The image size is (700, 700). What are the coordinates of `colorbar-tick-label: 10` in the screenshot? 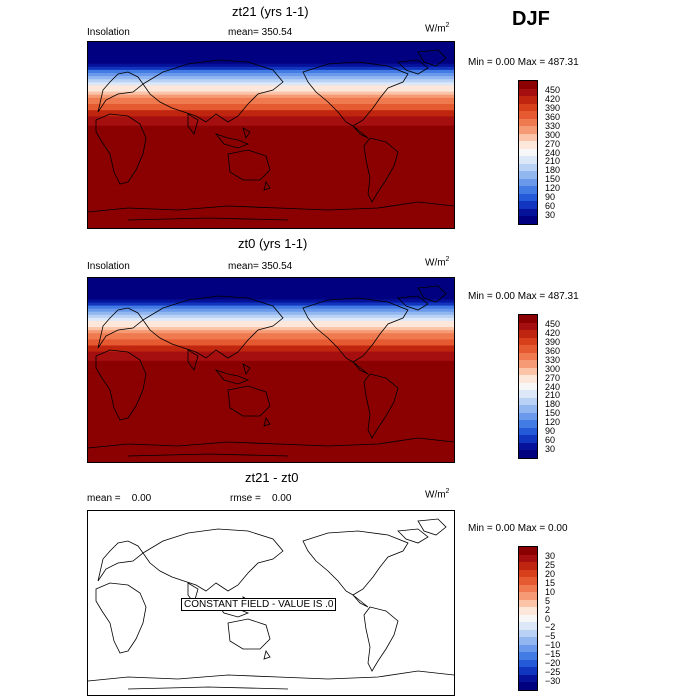 It's located at (550, 591).